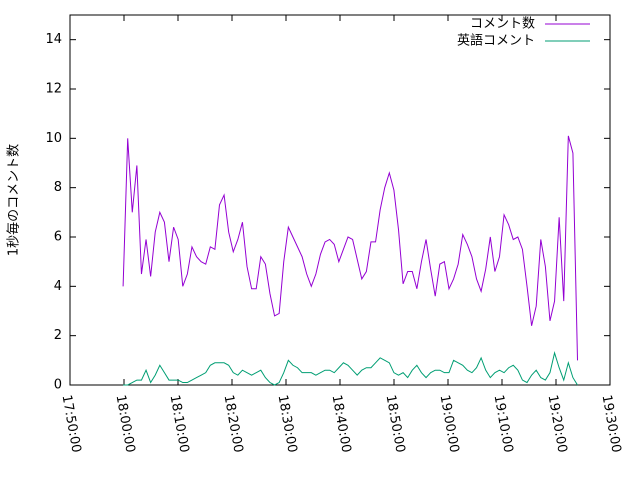  Describe the element at coordinates (53, 39) in the screenshot. I see `y-tick-label: 14` at that location.